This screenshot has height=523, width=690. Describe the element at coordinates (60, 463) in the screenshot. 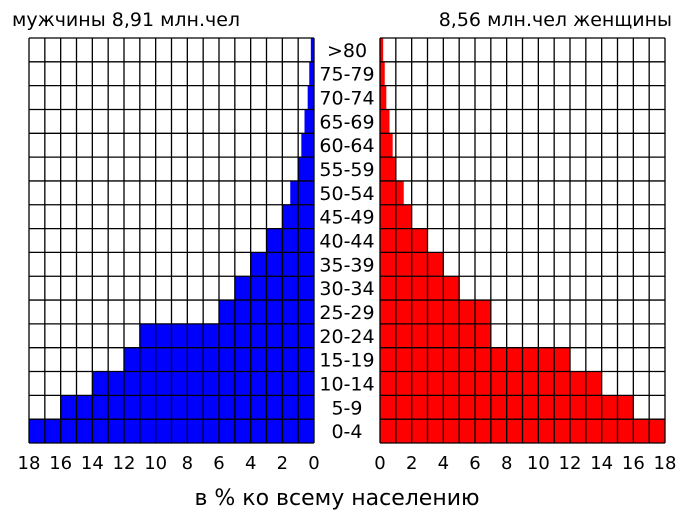

I see `male-x-tick-label: 16` at that location.